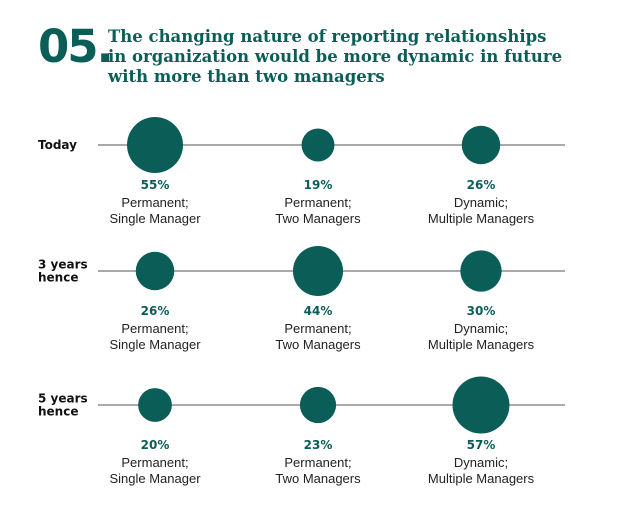  Describe the element at coordinates (155, 445) in the screenshot. I see `percent-label: 20%` at that location.